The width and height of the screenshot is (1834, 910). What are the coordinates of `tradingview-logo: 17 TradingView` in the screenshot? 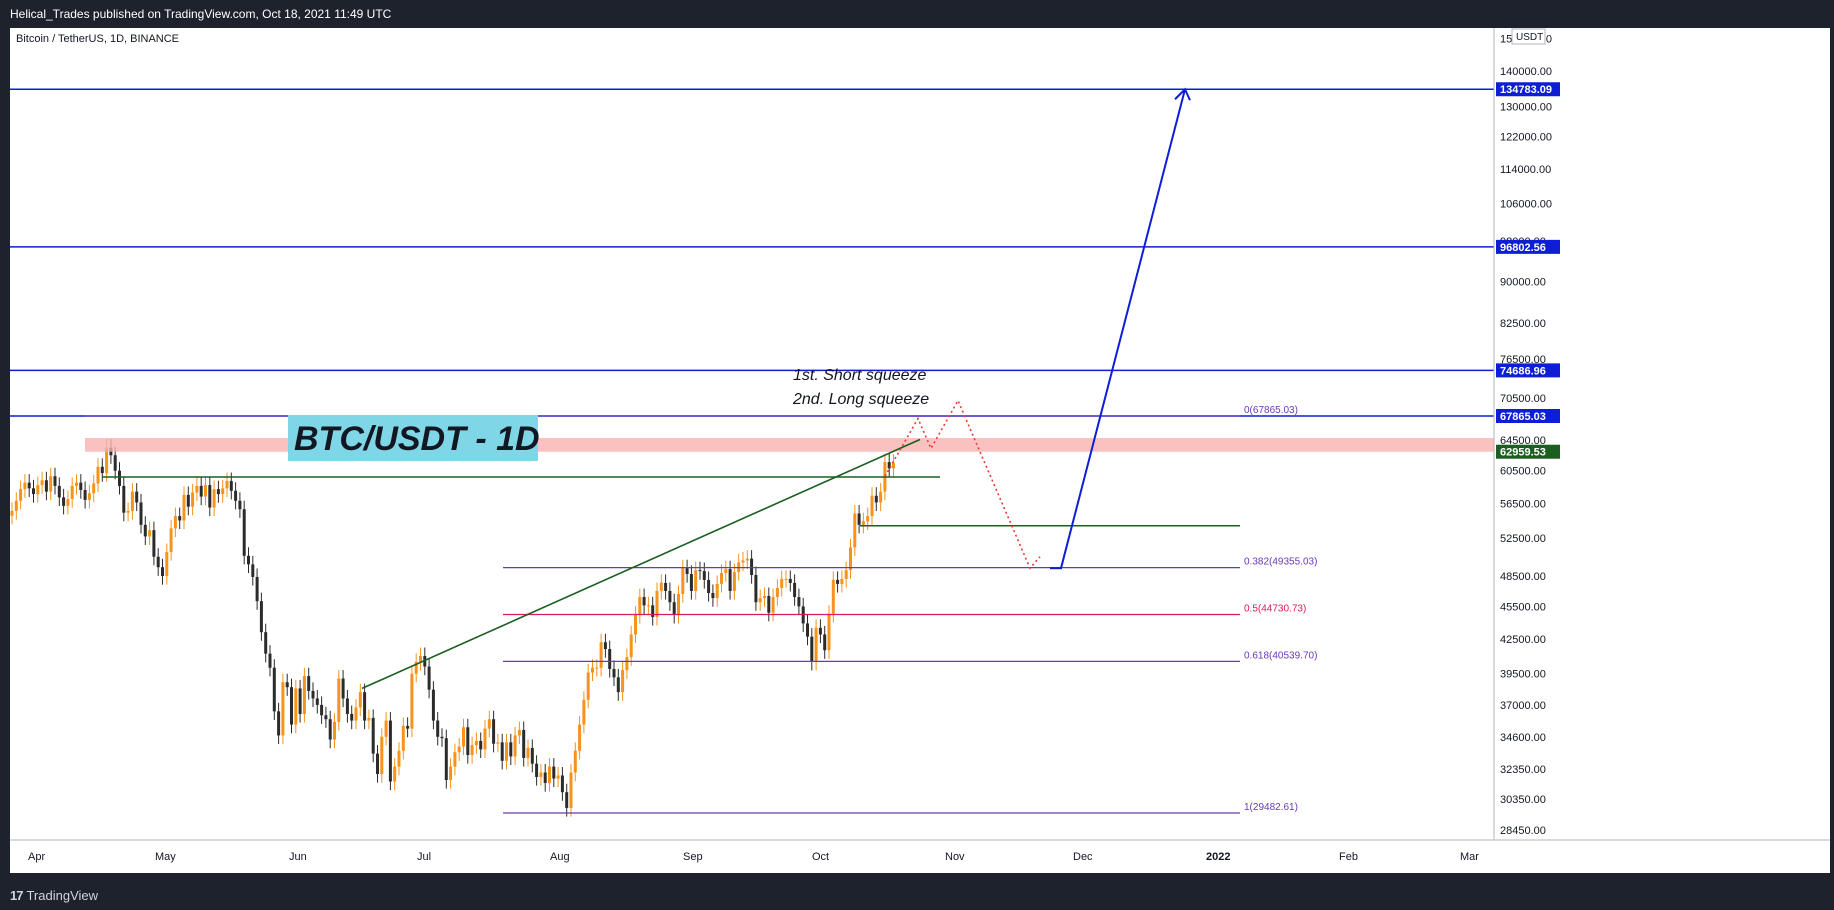 It's located at (54, 895).